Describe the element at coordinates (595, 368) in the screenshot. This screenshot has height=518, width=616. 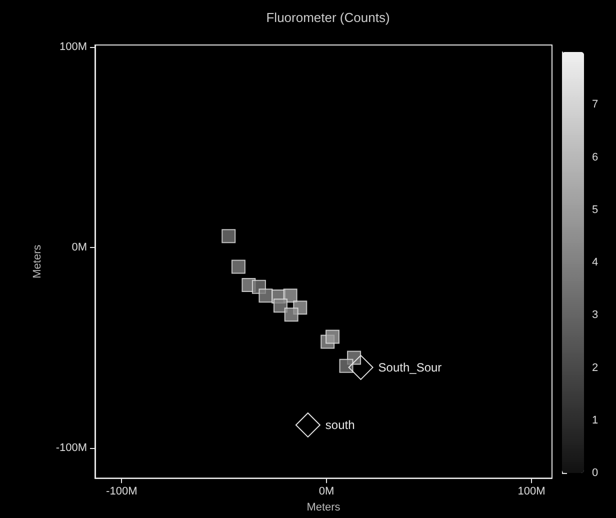
I see `color-bar-label: 2` at that location.